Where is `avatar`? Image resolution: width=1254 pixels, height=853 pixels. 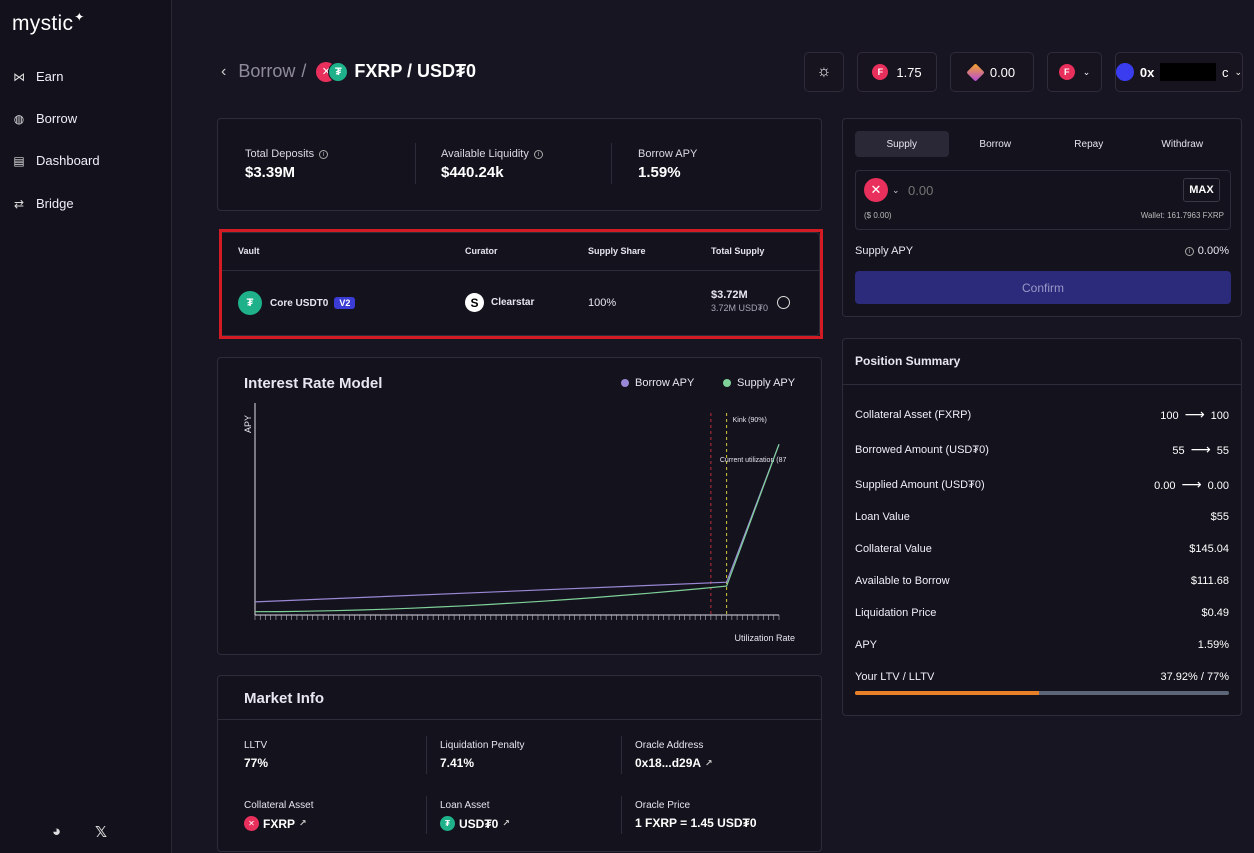 avatar is located at coordinates (1125, 72).